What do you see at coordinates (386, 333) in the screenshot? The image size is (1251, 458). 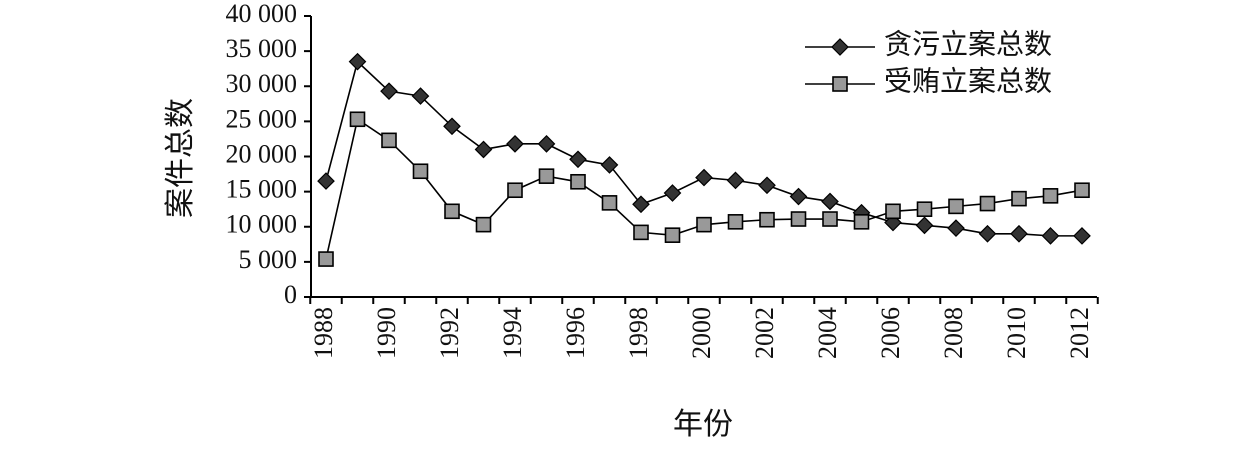 I see `x-tick-label: 1990` at bounding box center [386, 333].